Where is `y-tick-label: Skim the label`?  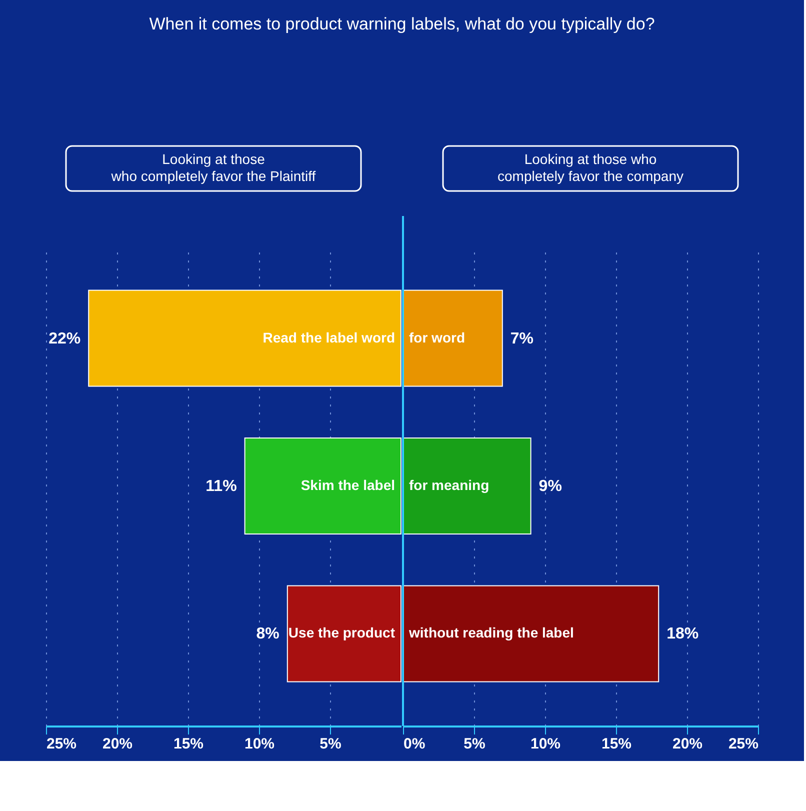
y-tick-label: Skim the label is located at coordinates (347, 485).